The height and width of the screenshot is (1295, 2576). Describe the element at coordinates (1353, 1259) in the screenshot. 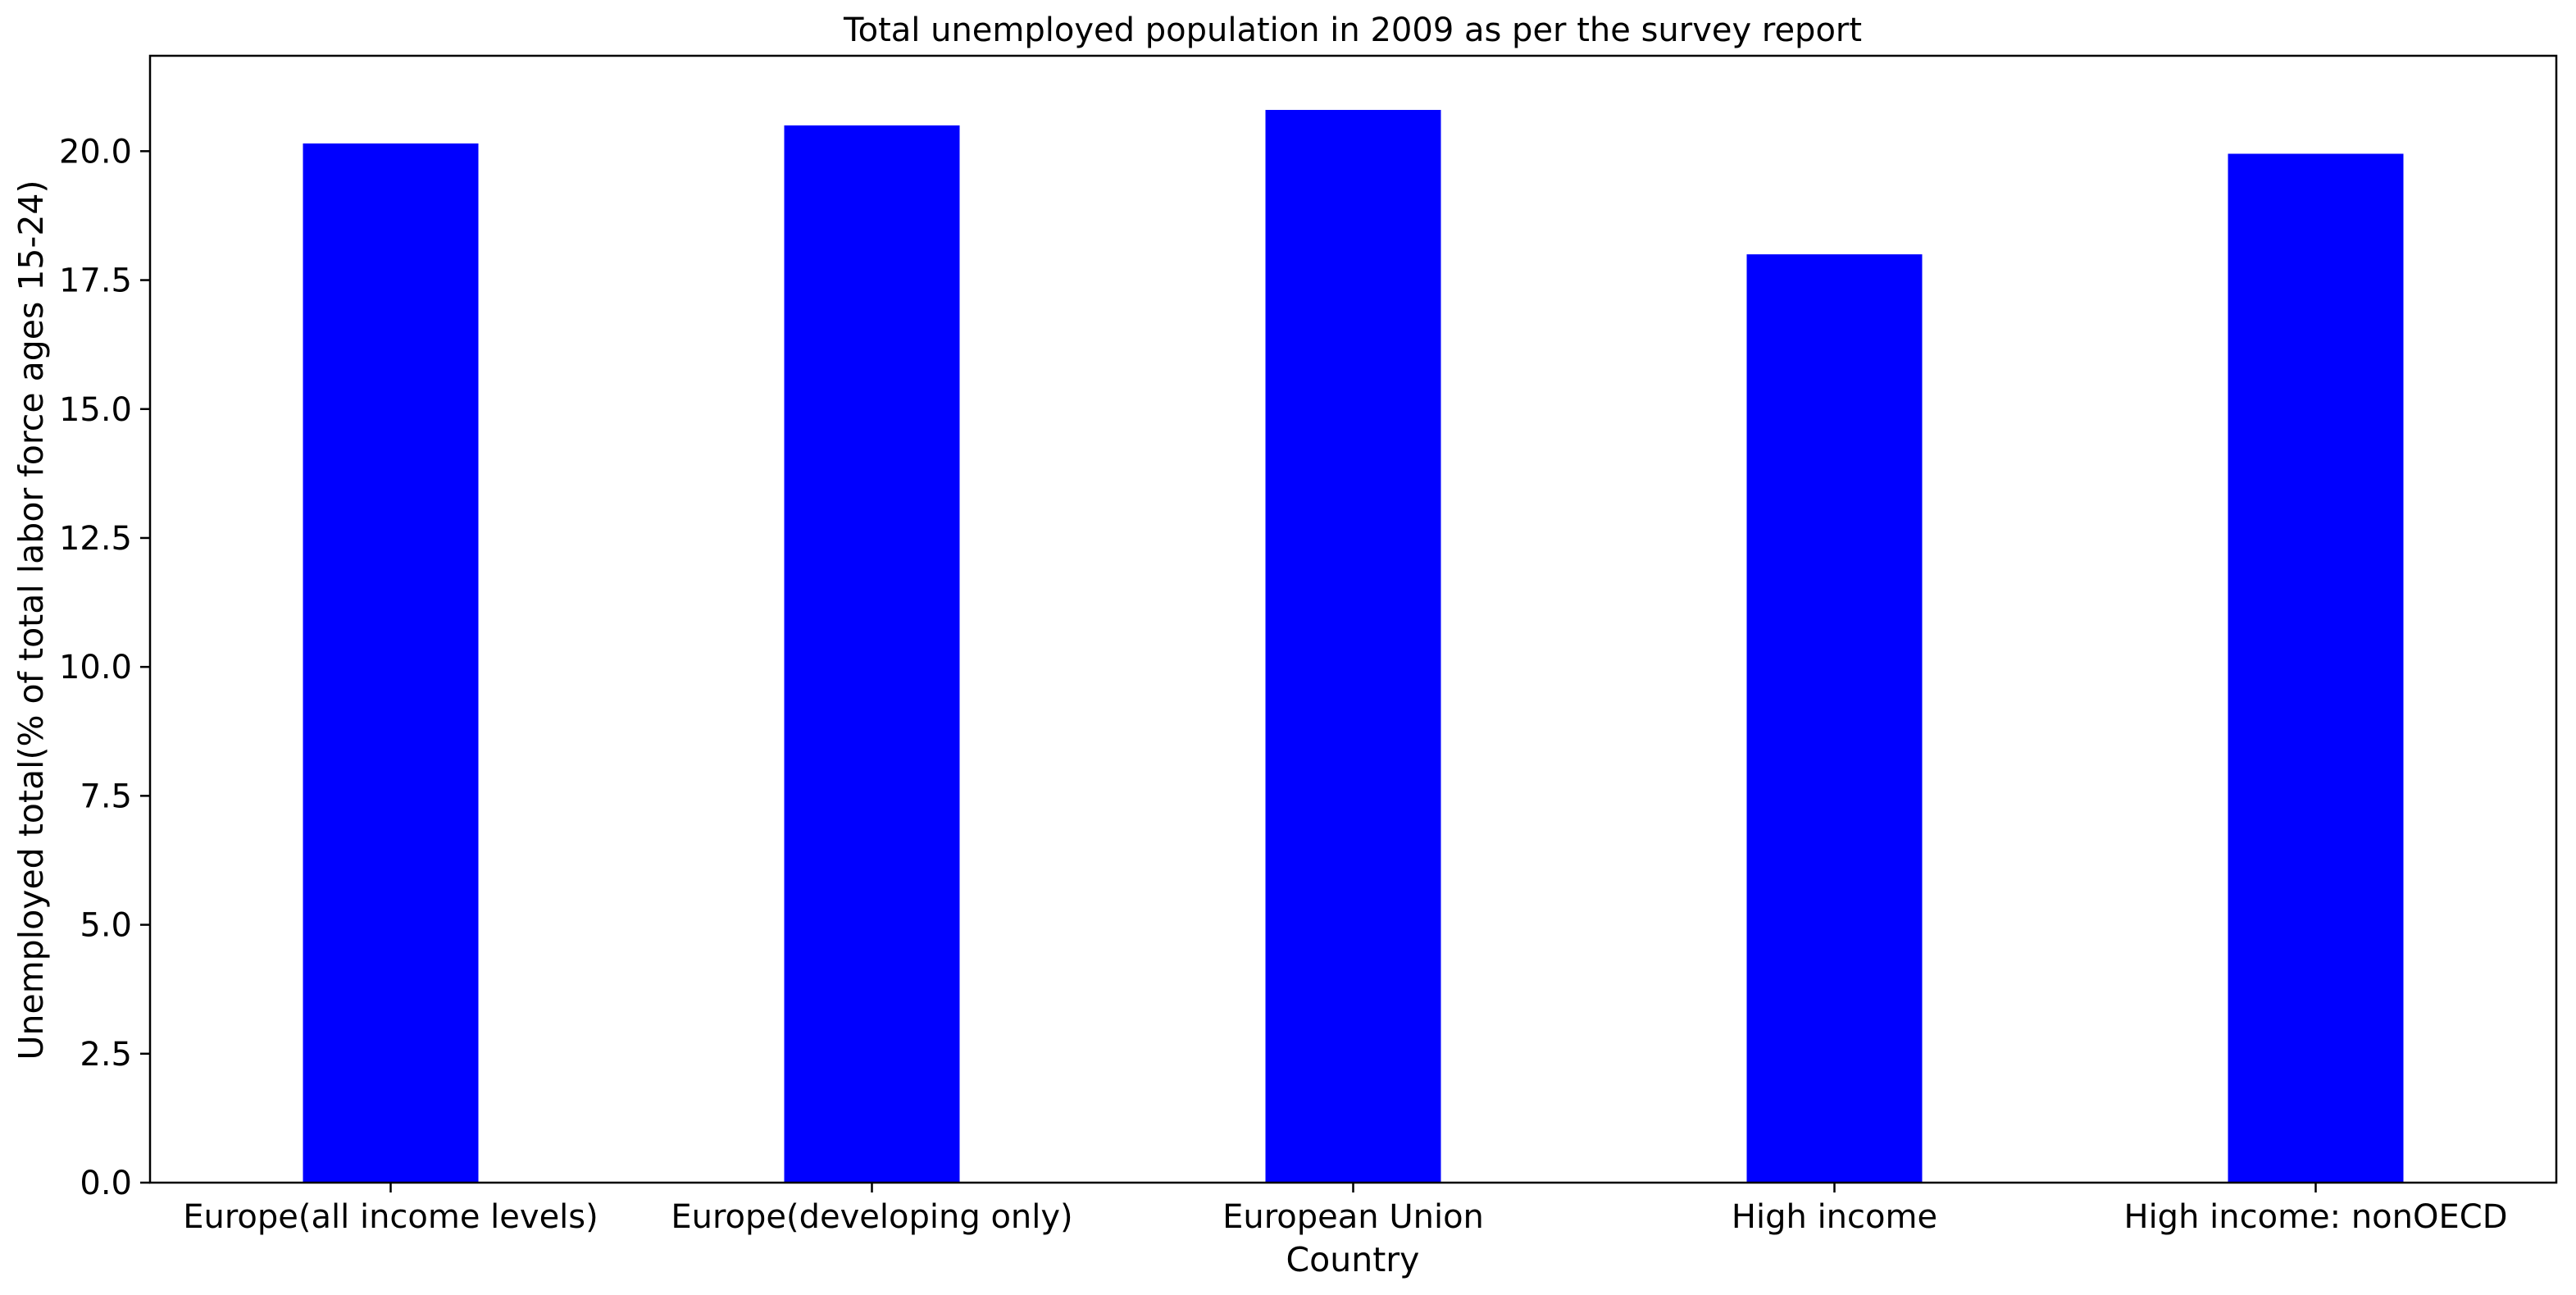

I see `x-axis-label: Country` at that location.